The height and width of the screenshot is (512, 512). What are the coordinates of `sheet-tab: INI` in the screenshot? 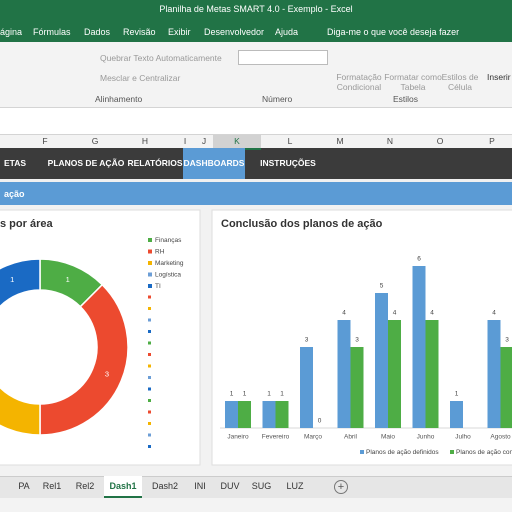 It's located at (200, 486).